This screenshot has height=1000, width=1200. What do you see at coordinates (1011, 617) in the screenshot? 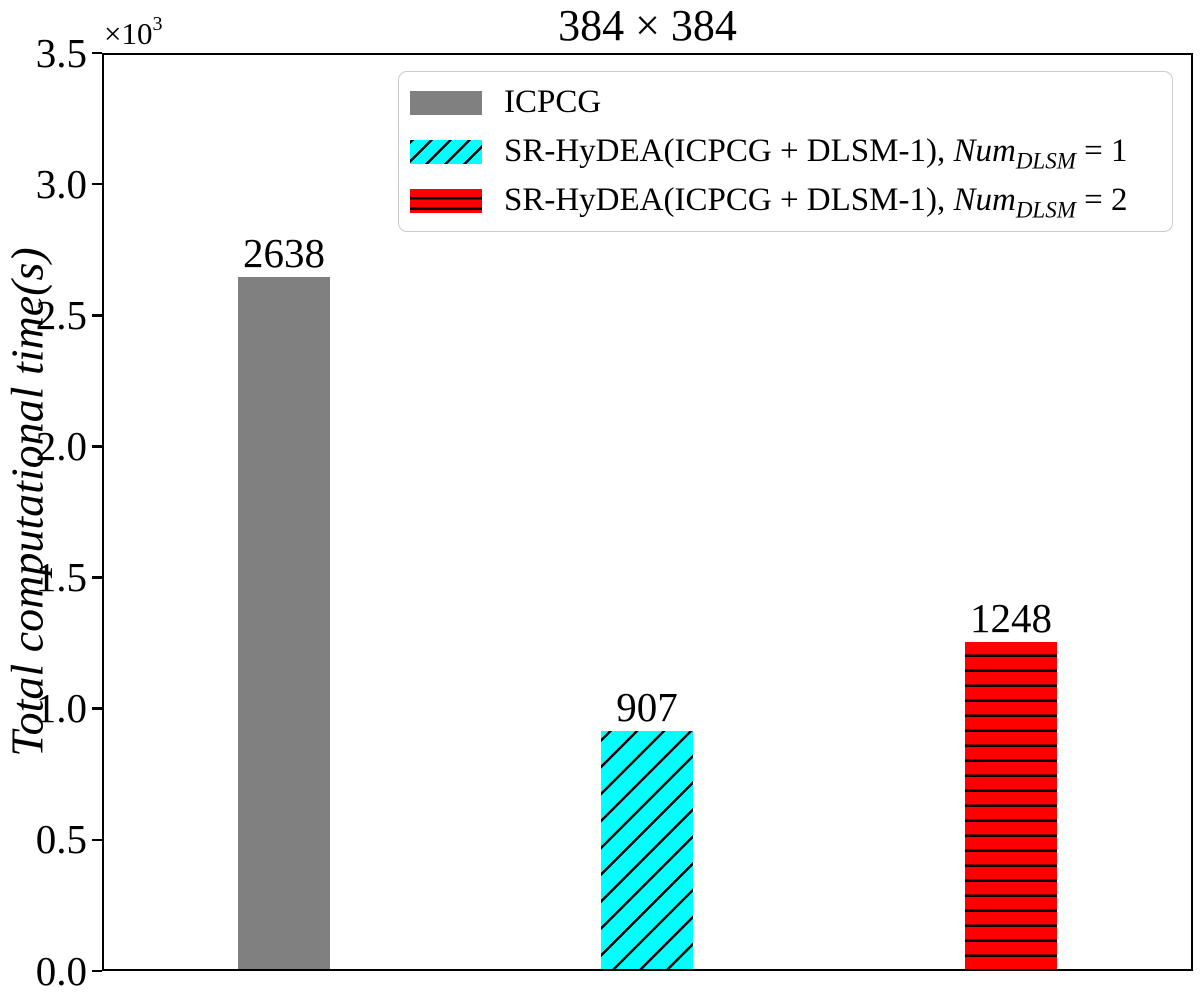
I see `bar-value-label: 1248` at bounding box center [1011, 617].